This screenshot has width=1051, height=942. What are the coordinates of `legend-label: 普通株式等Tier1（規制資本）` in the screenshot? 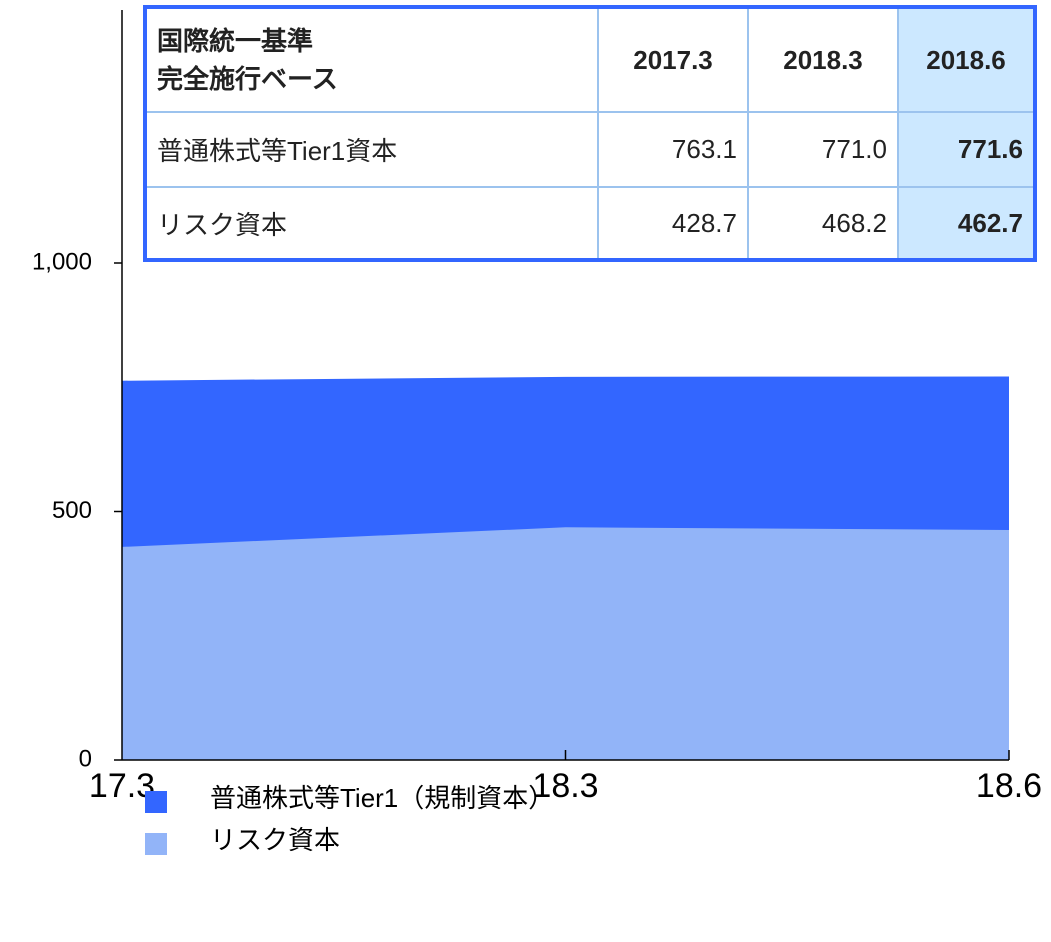 It's located at (382, 798).